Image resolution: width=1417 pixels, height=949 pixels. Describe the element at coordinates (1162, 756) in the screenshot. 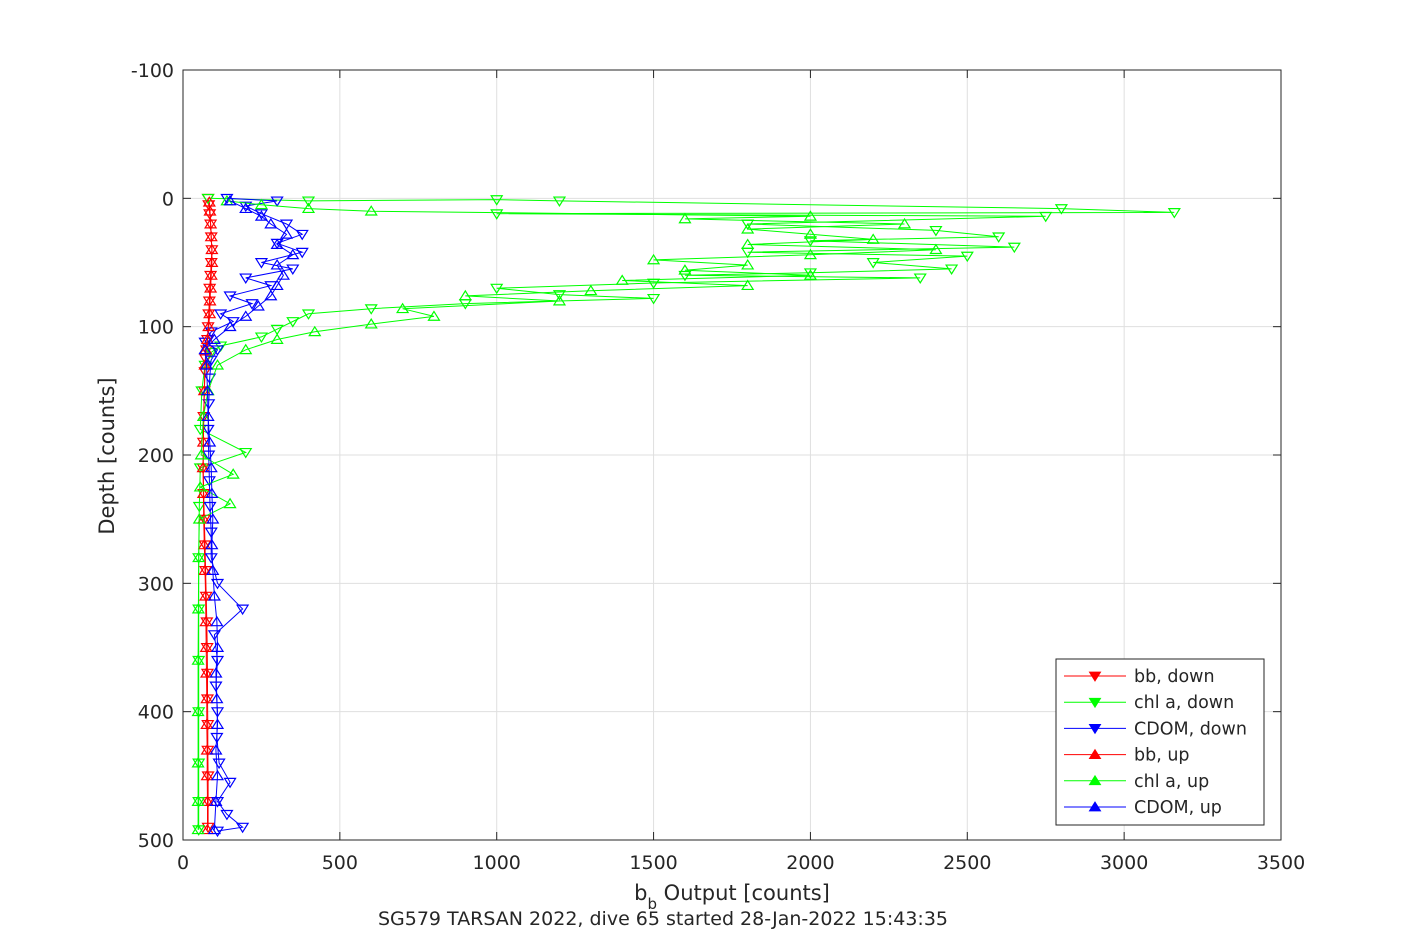

I see `legend-label: bb, up` at that location.